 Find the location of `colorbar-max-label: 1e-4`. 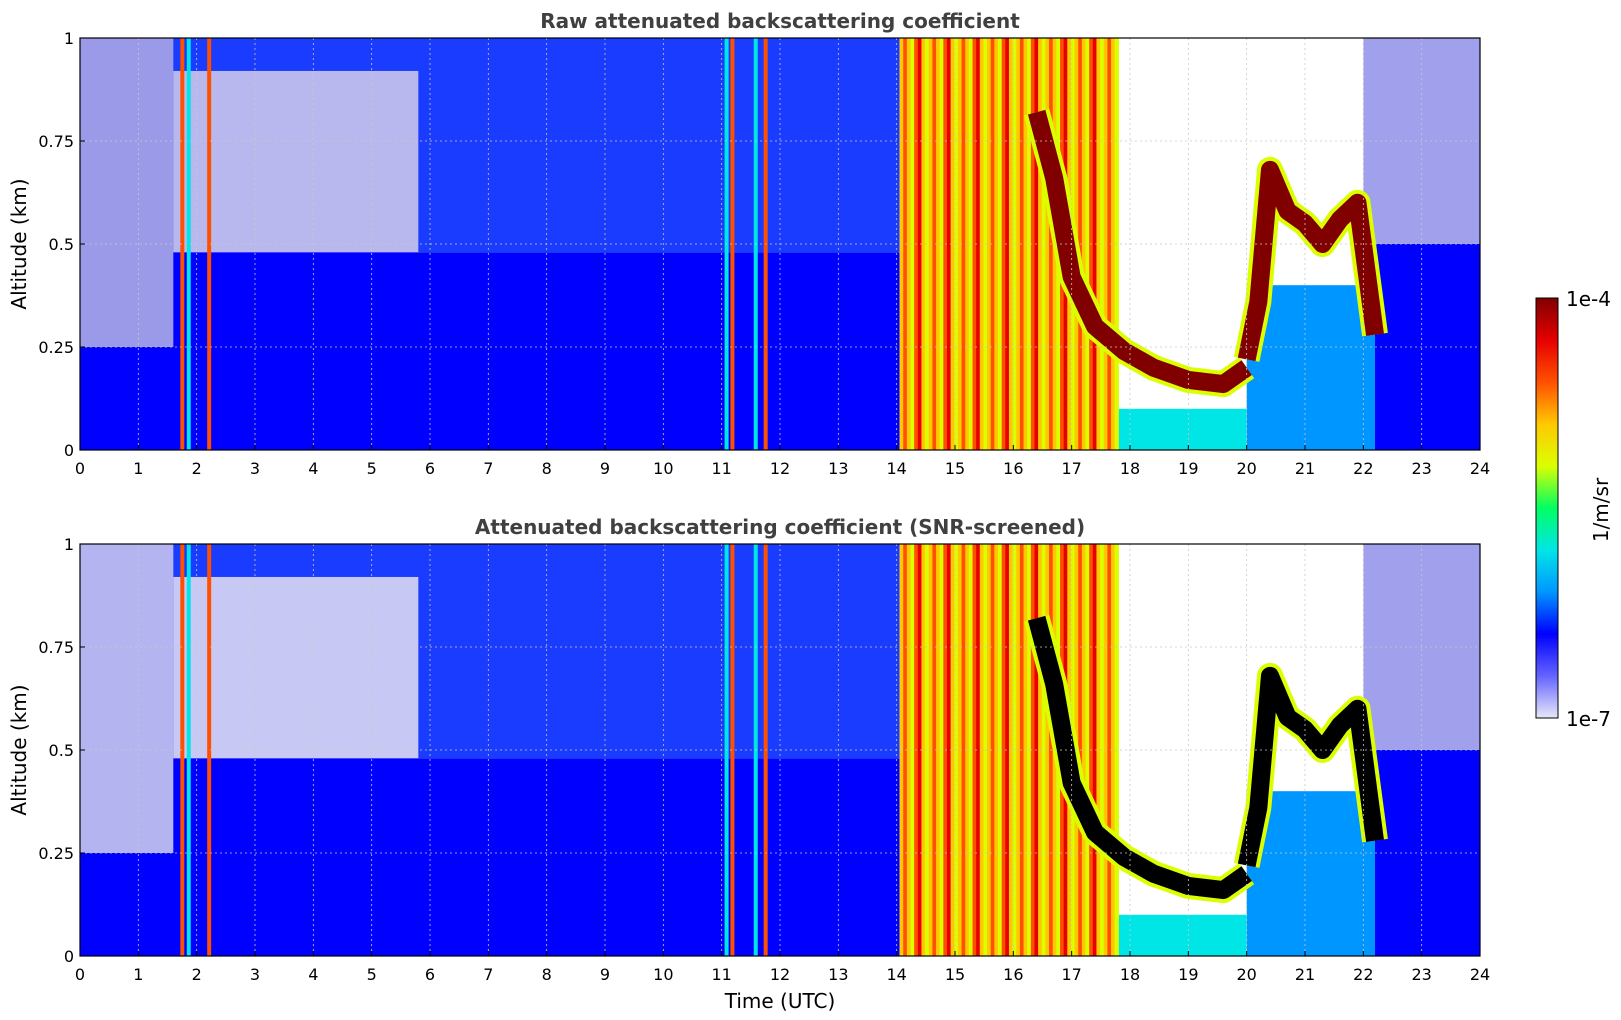

colorbar-max-label: 1e-4 is located at coordinates (1588, 299).